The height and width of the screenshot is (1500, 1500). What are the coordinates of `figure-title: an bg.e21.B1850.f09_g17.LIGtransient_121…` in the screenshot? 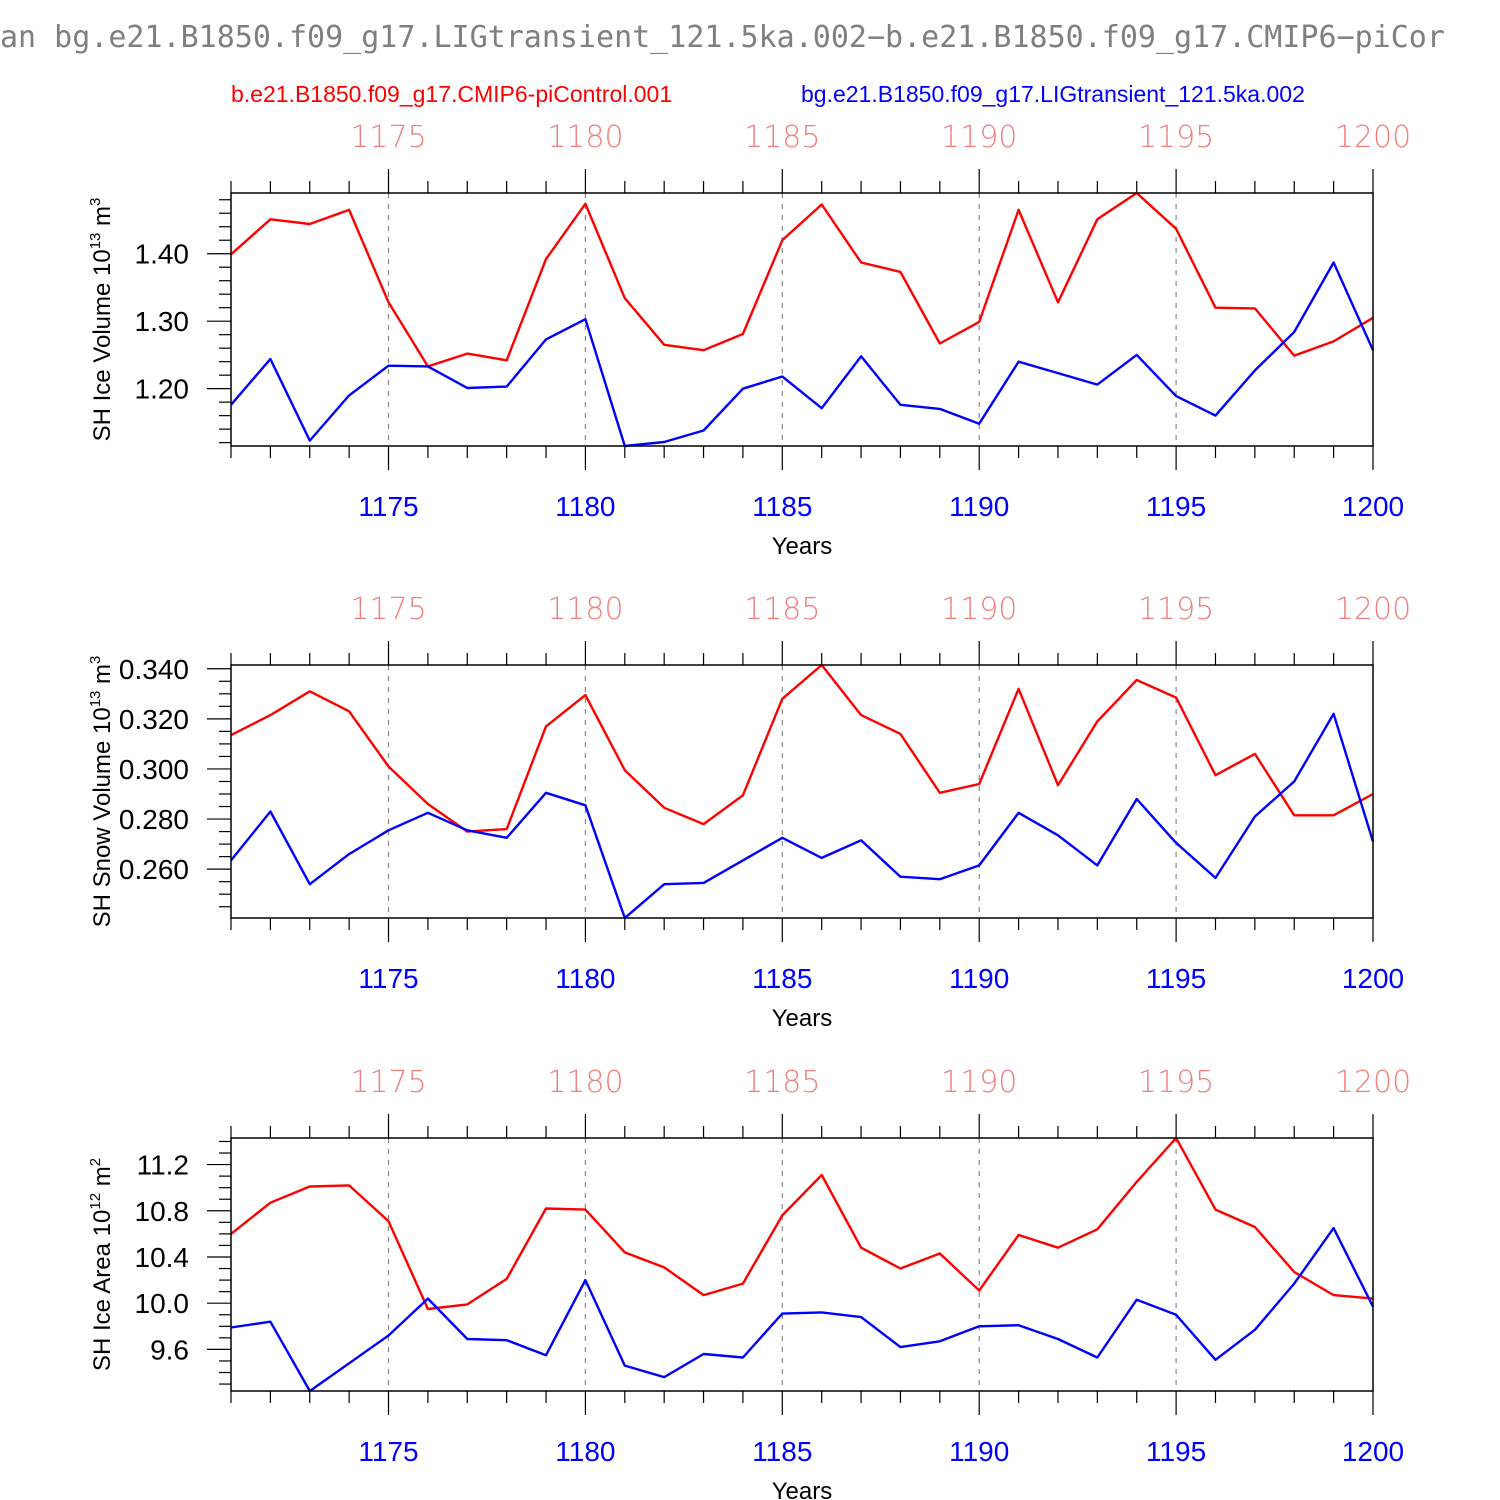 It's located at (722, 37).